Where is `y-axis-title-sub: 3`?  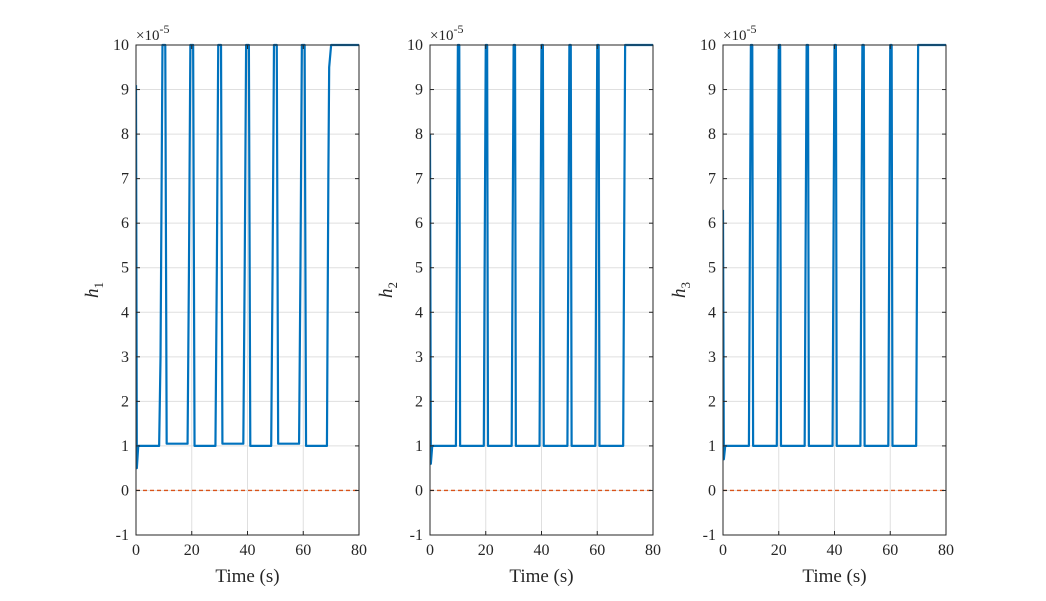 y-axis-title-sub: 3 is located at coordinates (685, 285).